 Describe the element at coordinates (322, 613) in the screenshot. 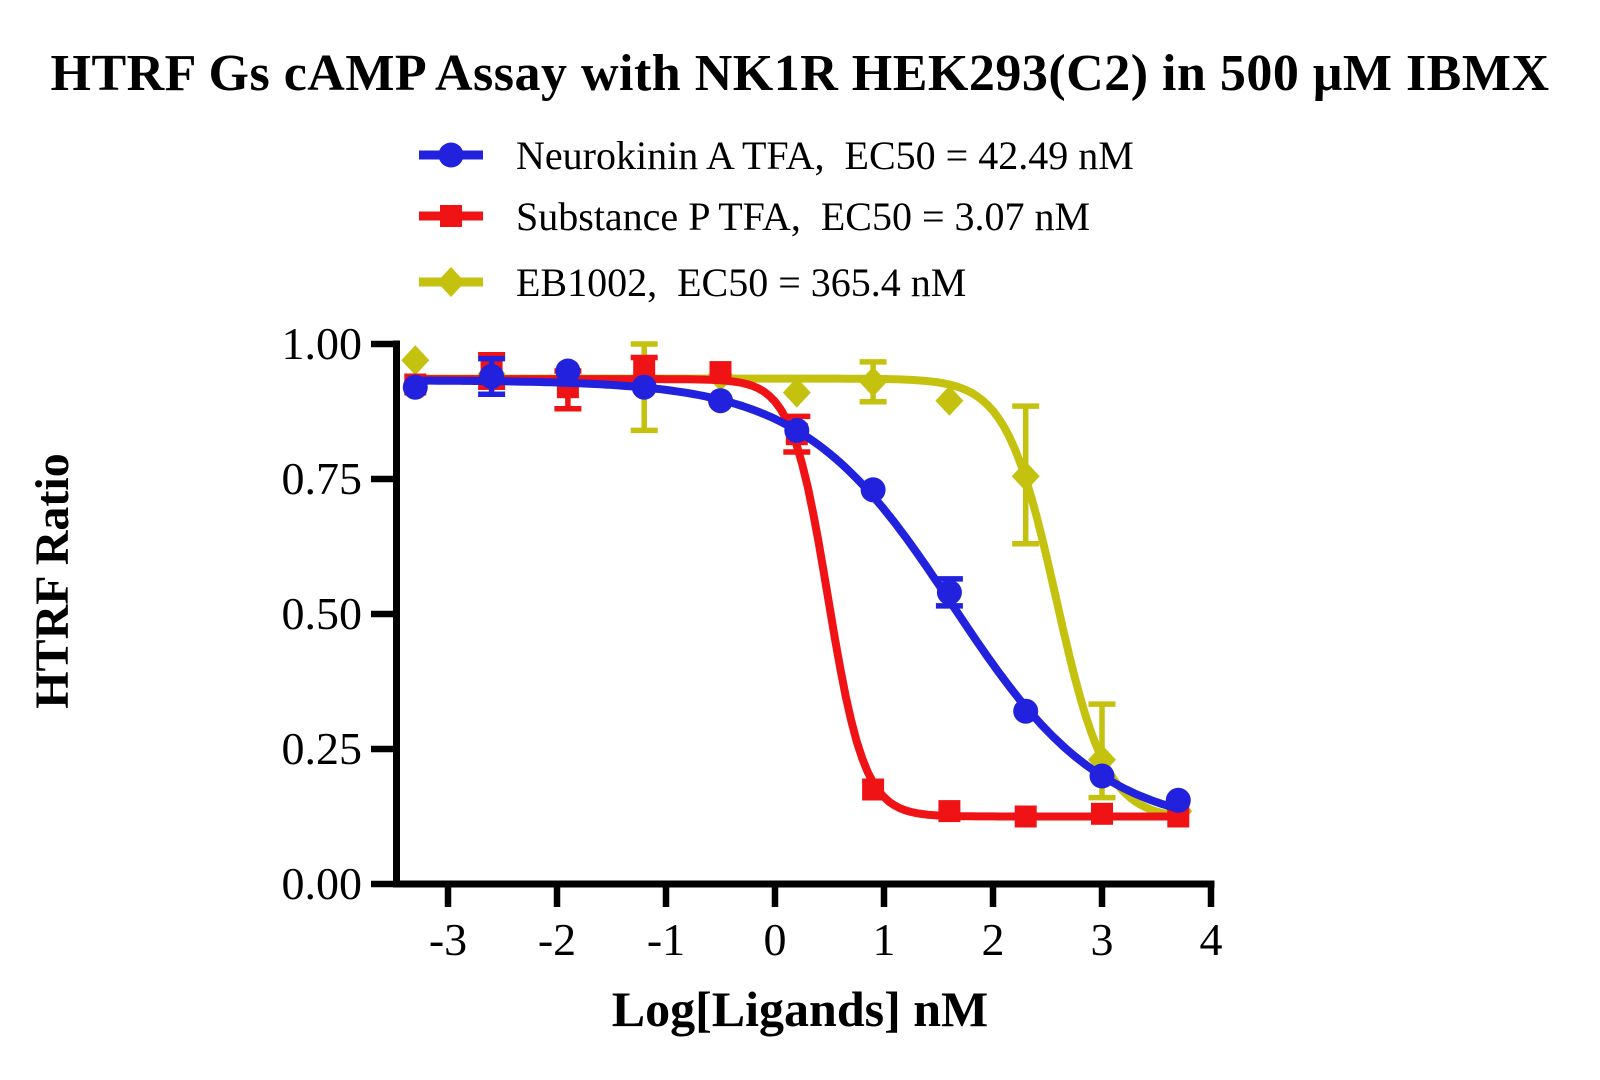

I see `y-tick-label: 0.50` at that location.